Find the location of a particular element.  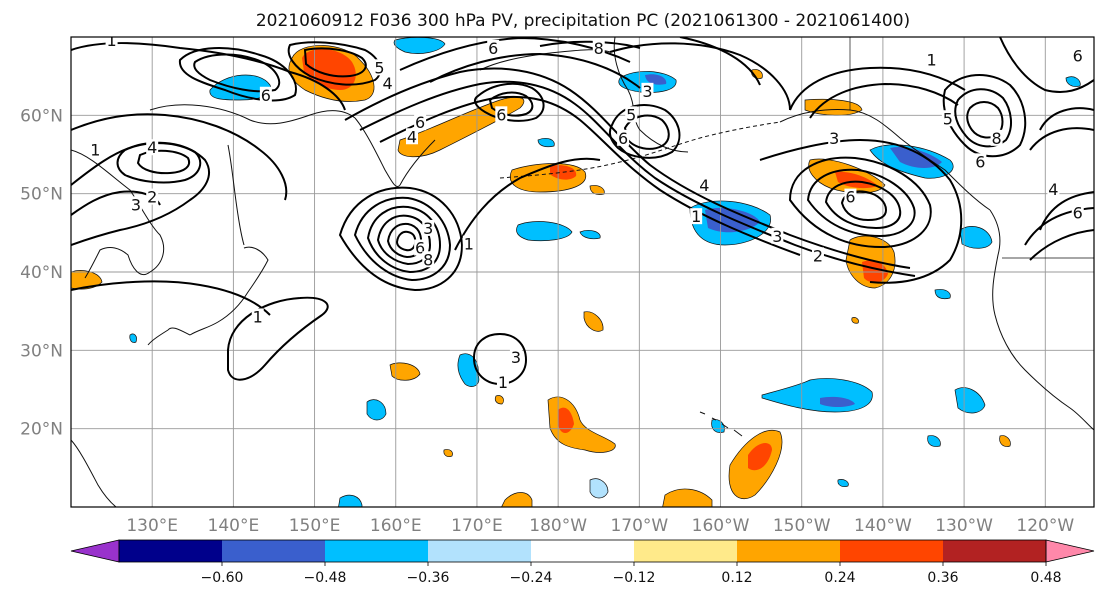

coastline-north-america is located at coordinates (1041, 320).